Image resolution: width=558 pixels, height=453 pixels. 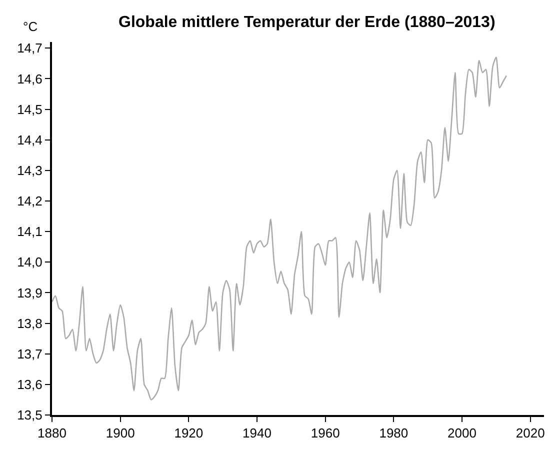 What do you see at coordinates (29, 384) in the screenshot?
I see `y-tick-label: 13,6` at bounding box center [29, 384].